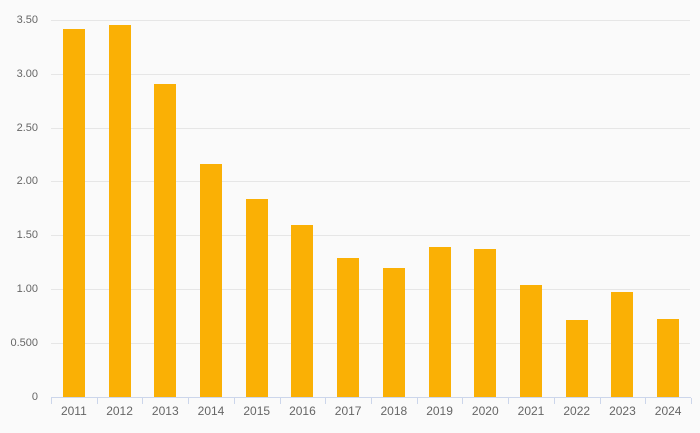 This screenshot has width=700, height=433. I want to click on gridline-0.500, so click(370, 344).